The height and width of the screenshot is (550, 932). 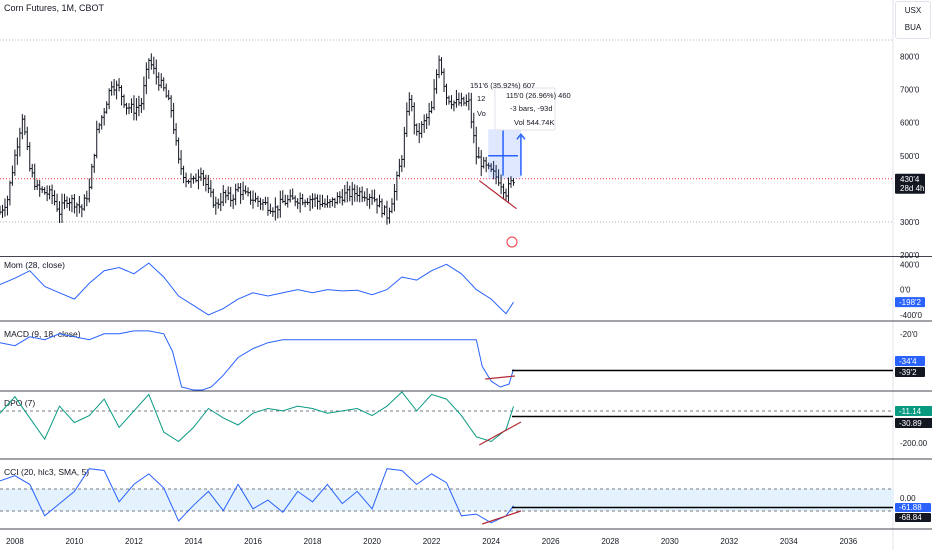 What do you see at coordinates (908, 498) in the screenshot?
I see `cci-axis-tick: 0.00` at bounding box center [908, 498].